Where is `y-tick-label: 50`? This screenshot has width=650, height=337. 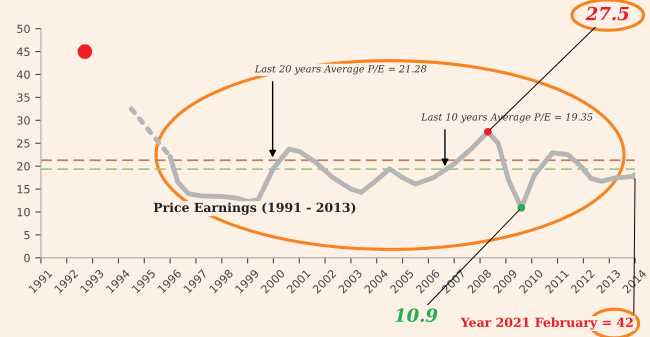 y-tick-label: 50 is located at coordinates (23, 29).